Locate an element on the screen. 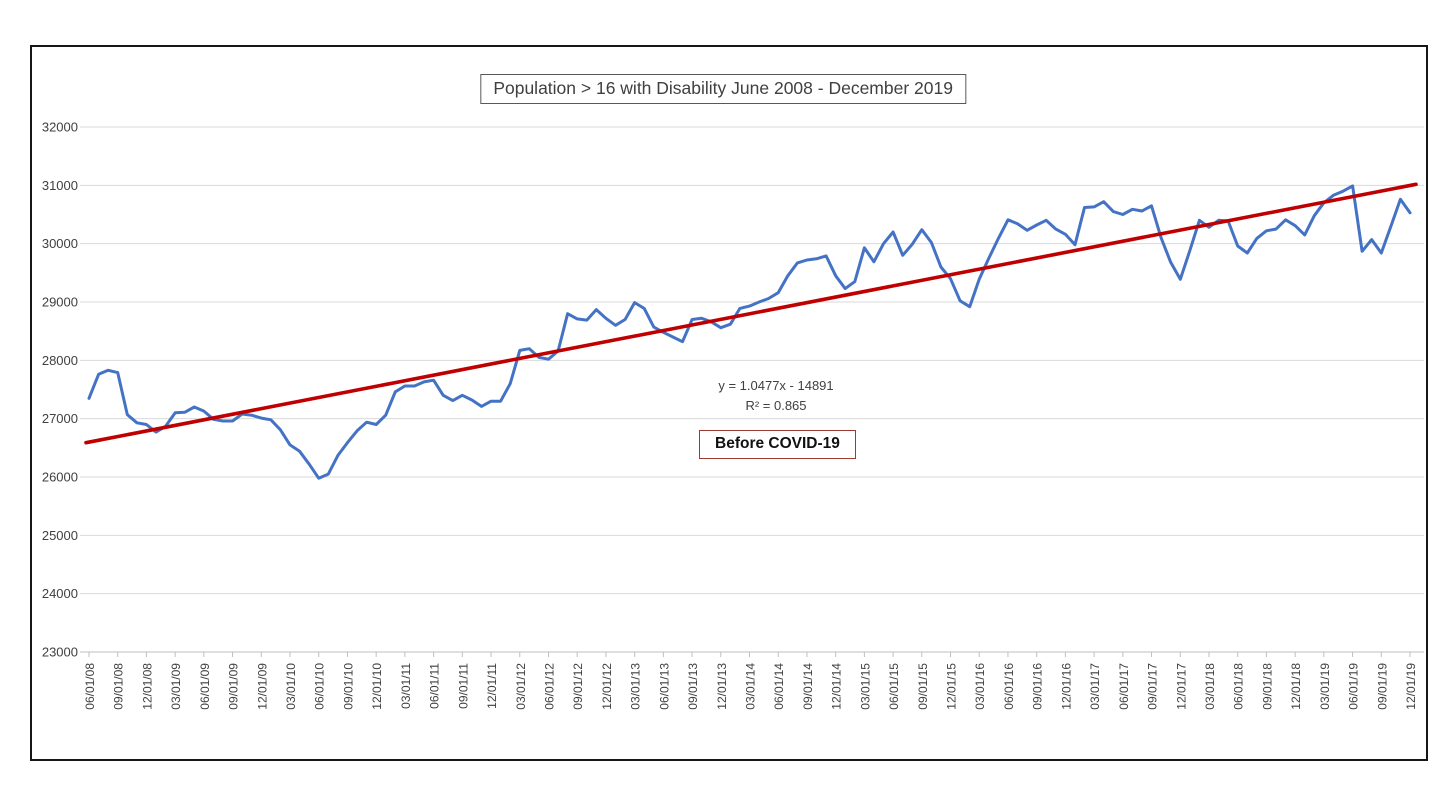 This screenshot has height=800, width=1456. x-tick-label: 12/01/13 is located at coordinates (722, 686).